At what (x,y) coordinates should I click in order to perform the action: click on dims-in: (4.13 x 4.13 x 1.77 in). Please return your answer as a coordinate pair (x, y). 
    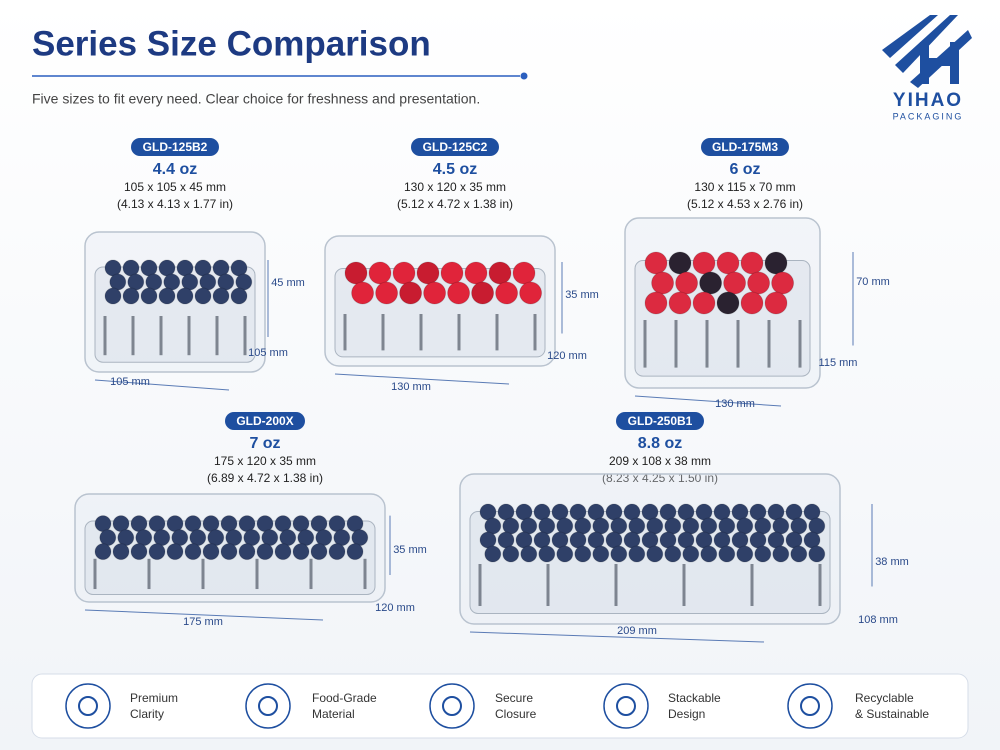
    Looking at the image, I should click on (175, 204).